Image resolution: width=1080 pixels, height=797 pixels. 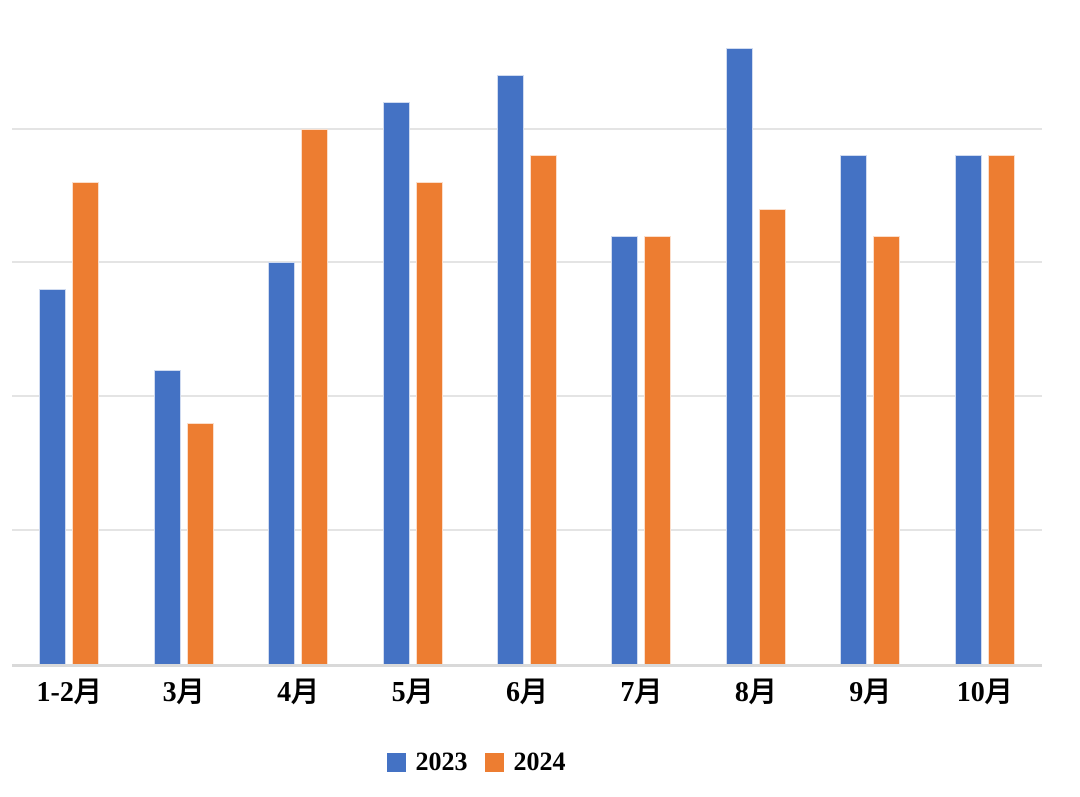 I want to click on legend-swatch-2023, so click(x=396, y=762).